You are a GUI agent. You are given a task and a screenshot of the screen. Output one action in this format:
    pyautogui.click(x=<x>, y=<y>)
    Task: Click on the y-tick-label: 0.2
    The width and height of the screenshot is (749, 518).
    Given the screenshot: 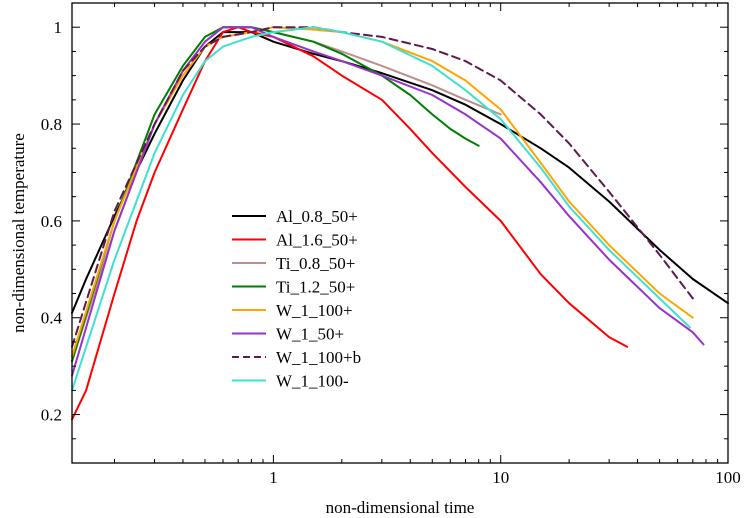 What is the action you would take?
    pyautogui.click(x=51, y=415)
    